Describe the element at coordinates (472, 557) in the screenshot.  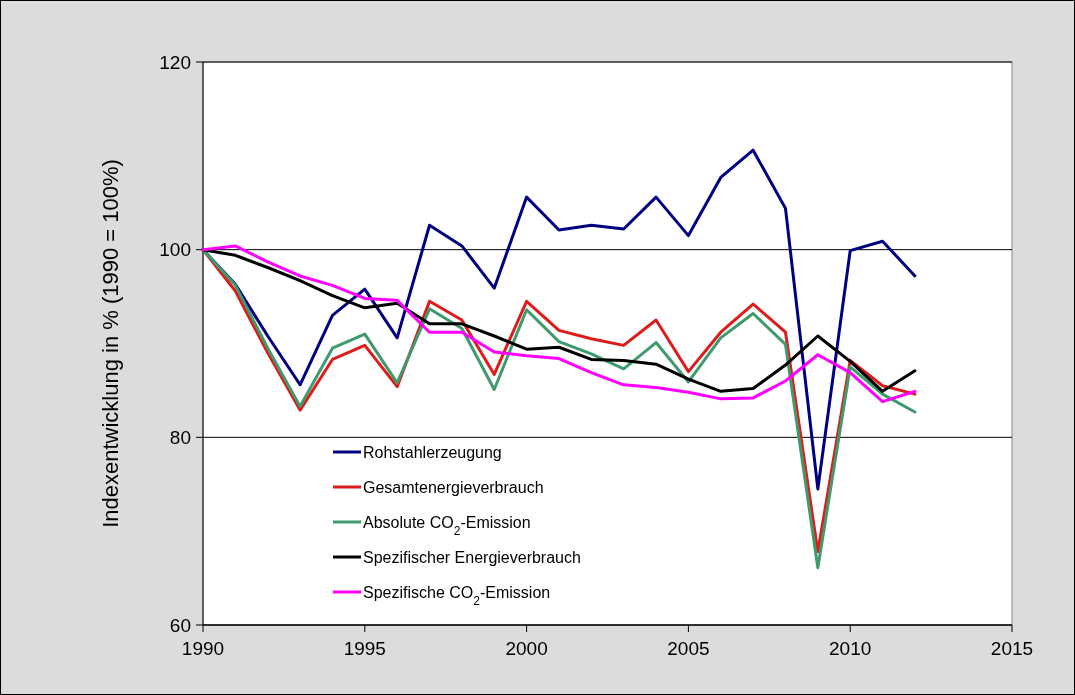
I see `legend-label: Spezifischer Energieverbrauch` at that location.